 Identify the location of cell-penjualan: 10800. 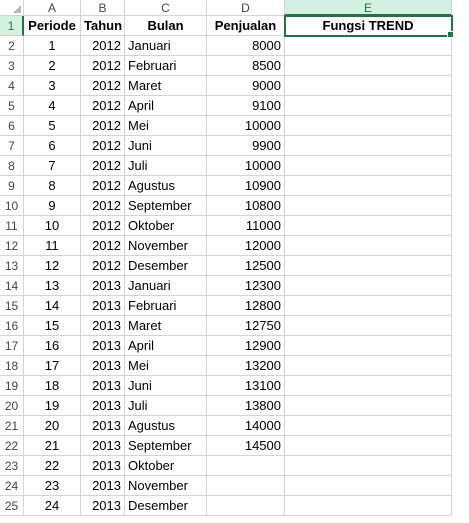
(246, 206).